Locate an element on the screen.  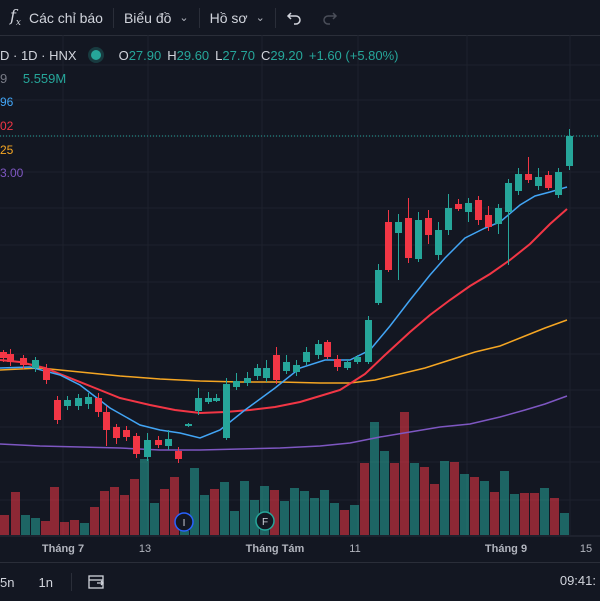
event-marker: F is located at coordinates (265, 521).